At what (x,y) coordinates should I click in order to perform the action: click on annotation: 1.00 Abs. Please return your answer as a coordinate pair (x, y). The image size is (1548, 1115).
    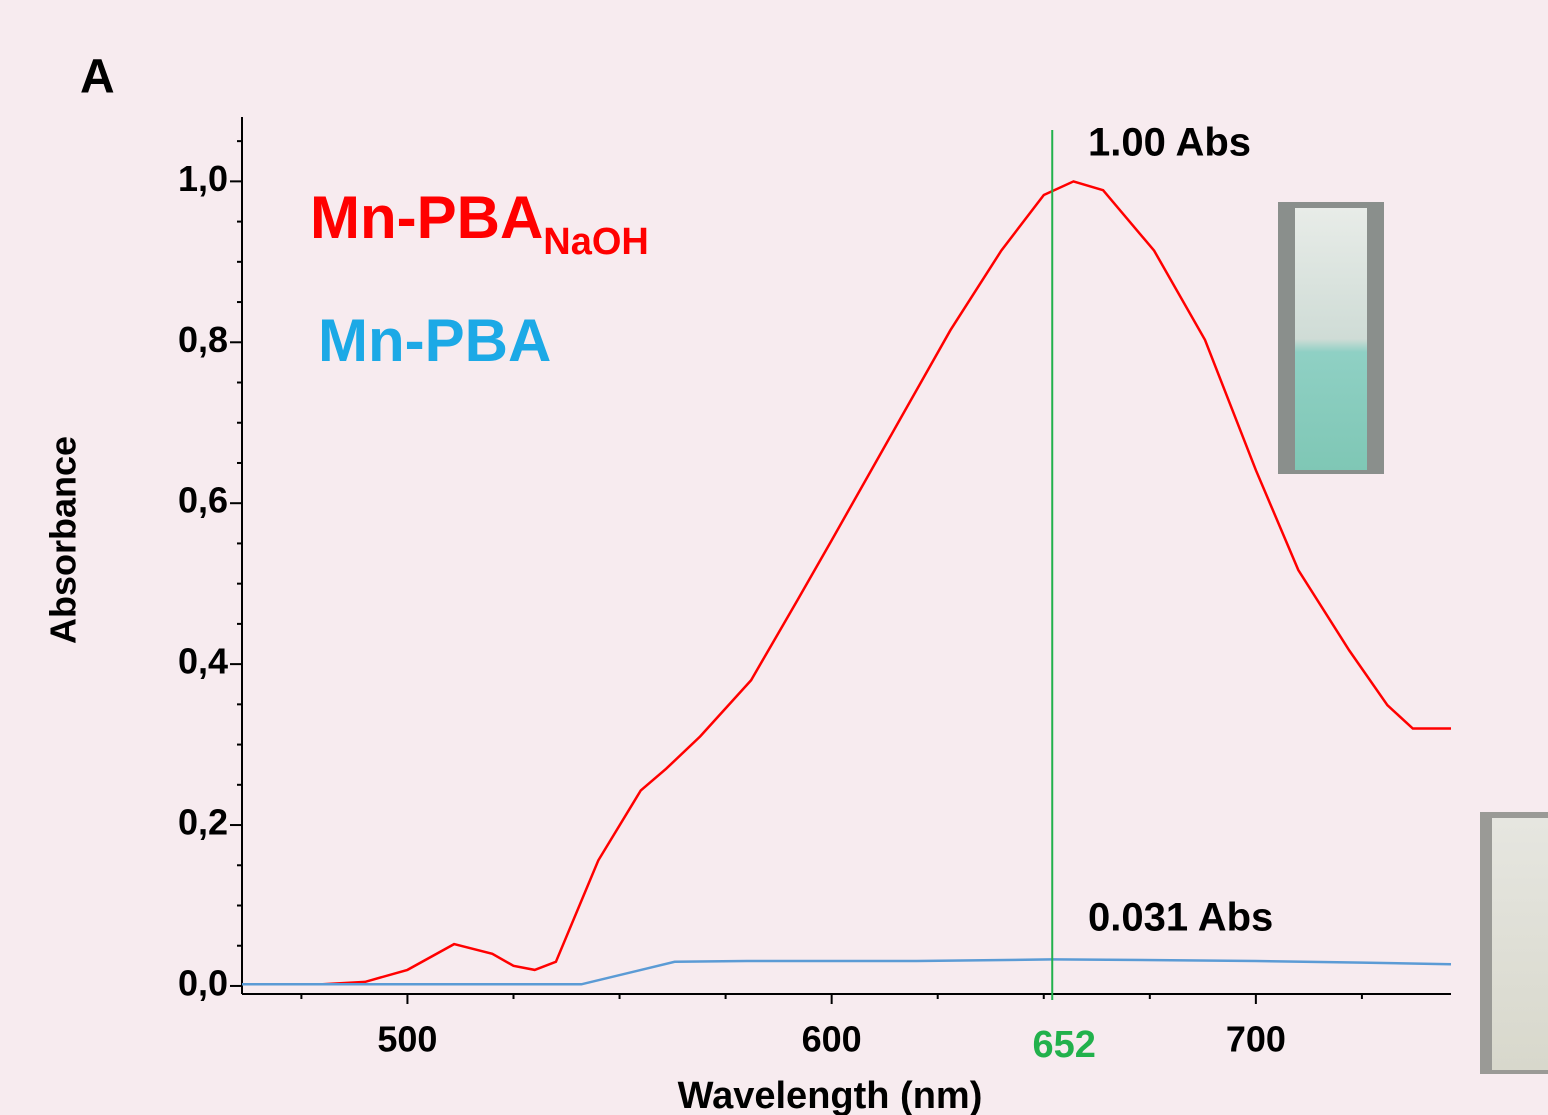
    Looking at the image, I should click on (1169, 143).